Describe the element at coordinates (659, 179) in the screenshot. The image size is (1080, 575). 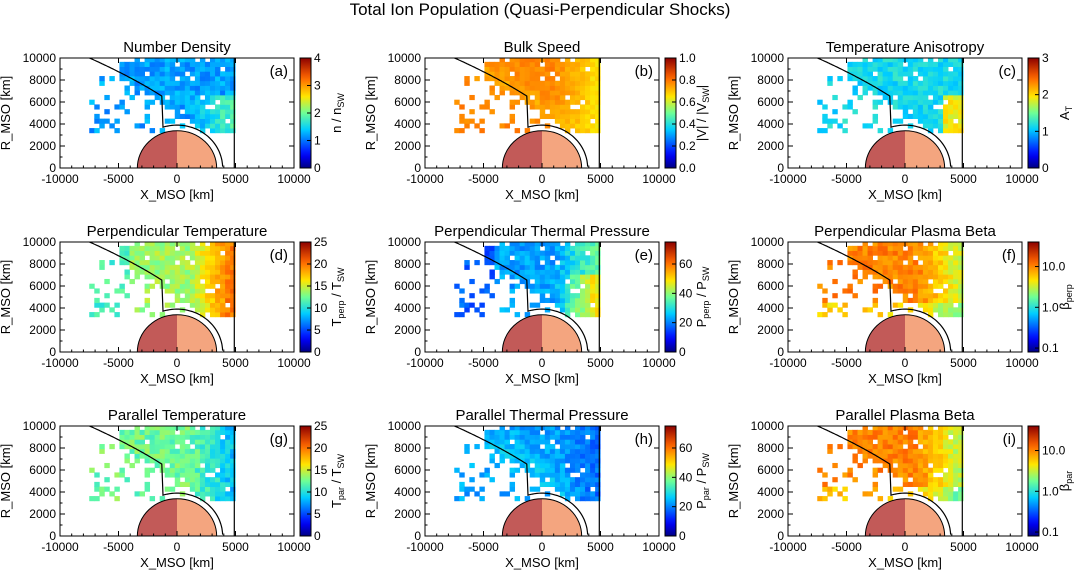
I see `x-tick-label: 10000` at that location.